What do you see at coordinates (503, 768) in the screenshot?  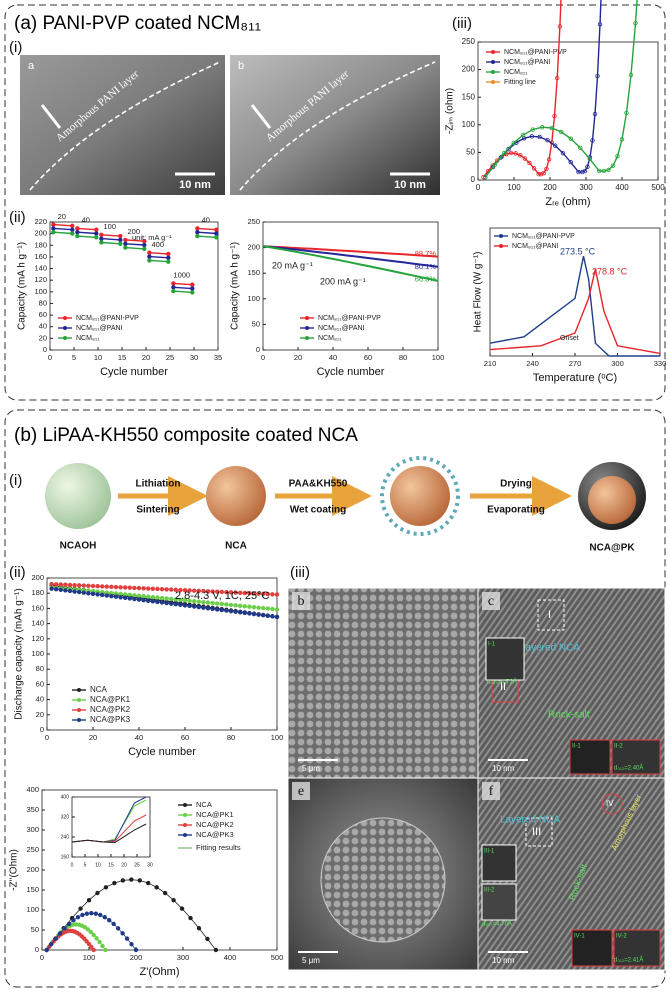 I see `scale-label: 10 nm` at bounding box center [503, 768].